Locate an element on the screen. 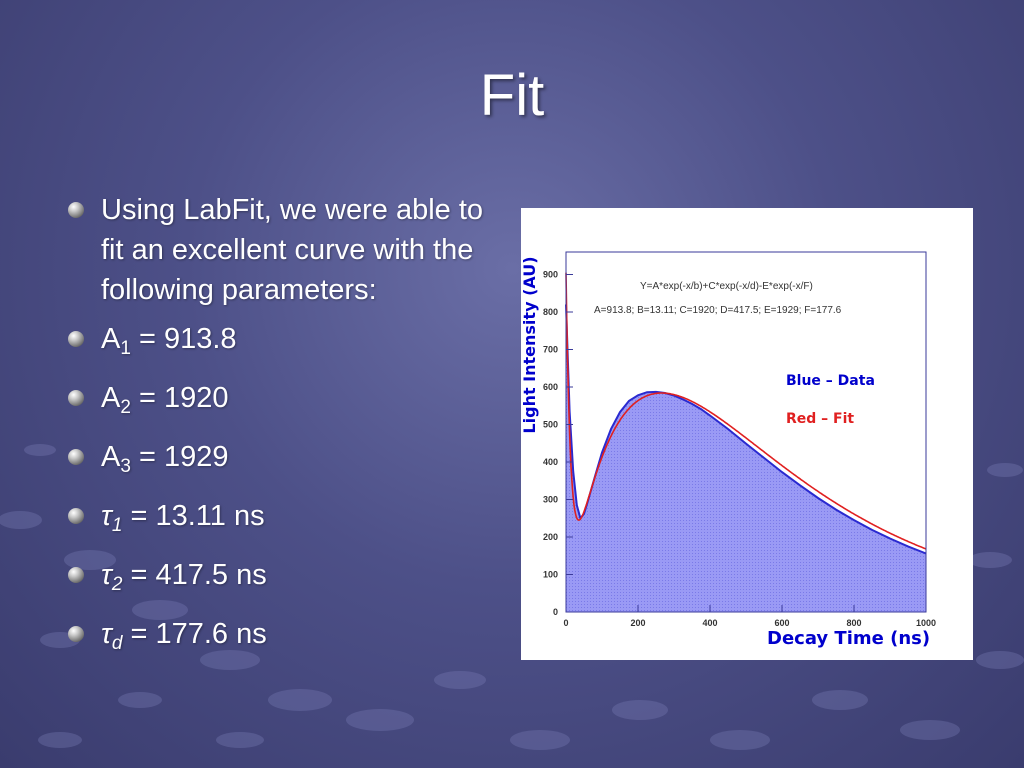 This screenshot has width=1024, height=768. data-area is located at coordinates (746, 458).